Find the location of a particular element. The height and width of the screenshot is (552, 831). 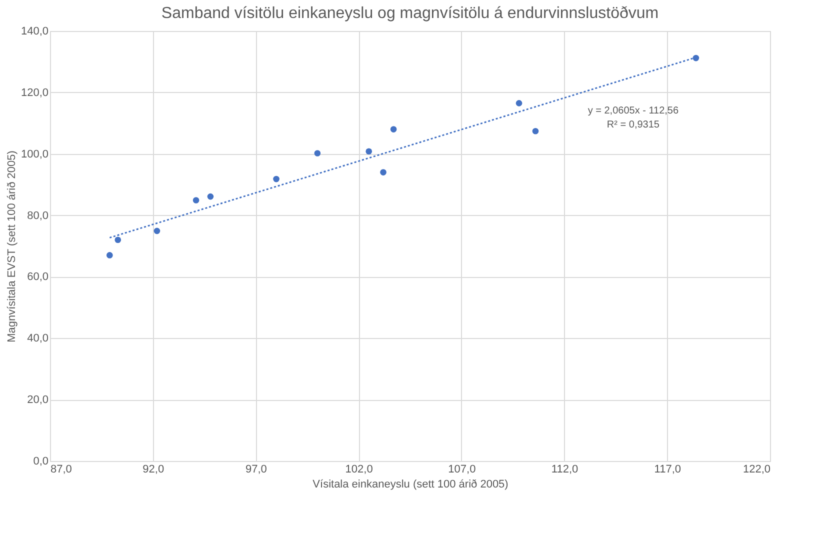

x-axis-title: Vísitala einkaneyslu (sett 100 árið 2005) is located at coordinates (410, 484).